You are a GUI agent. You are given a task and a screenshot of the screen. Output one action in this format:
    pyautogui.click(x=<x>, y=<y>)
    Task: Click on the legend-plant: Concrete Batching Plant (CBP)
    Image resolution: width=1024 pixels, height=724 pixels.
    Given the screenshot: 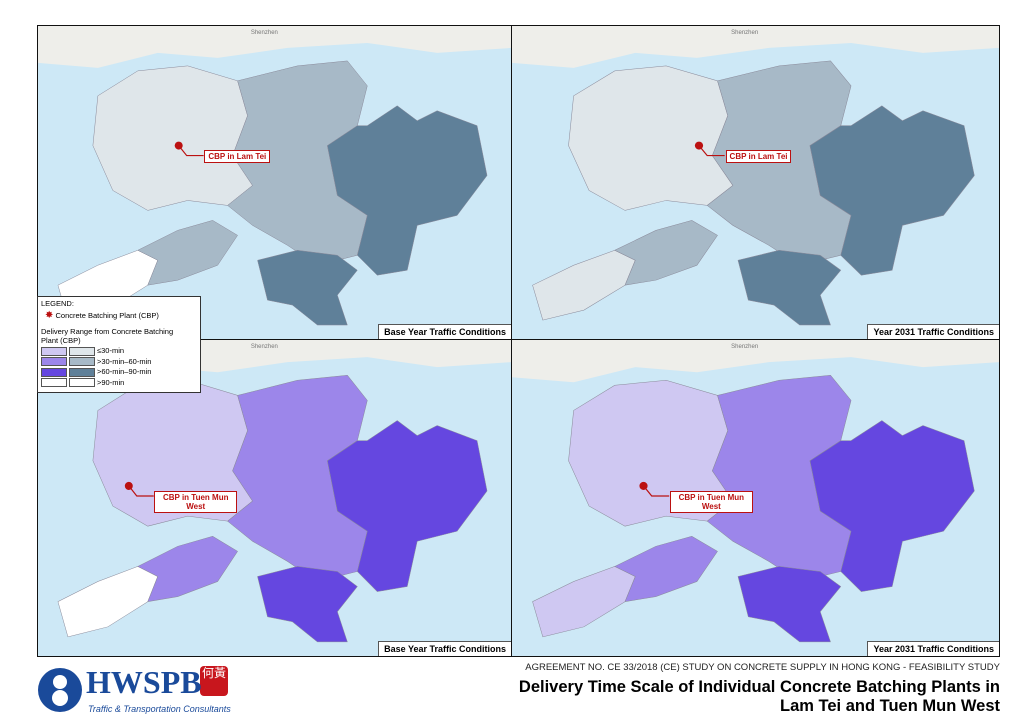 What is the action you would take?
    pyautogui.click(x=107, y=315)
    